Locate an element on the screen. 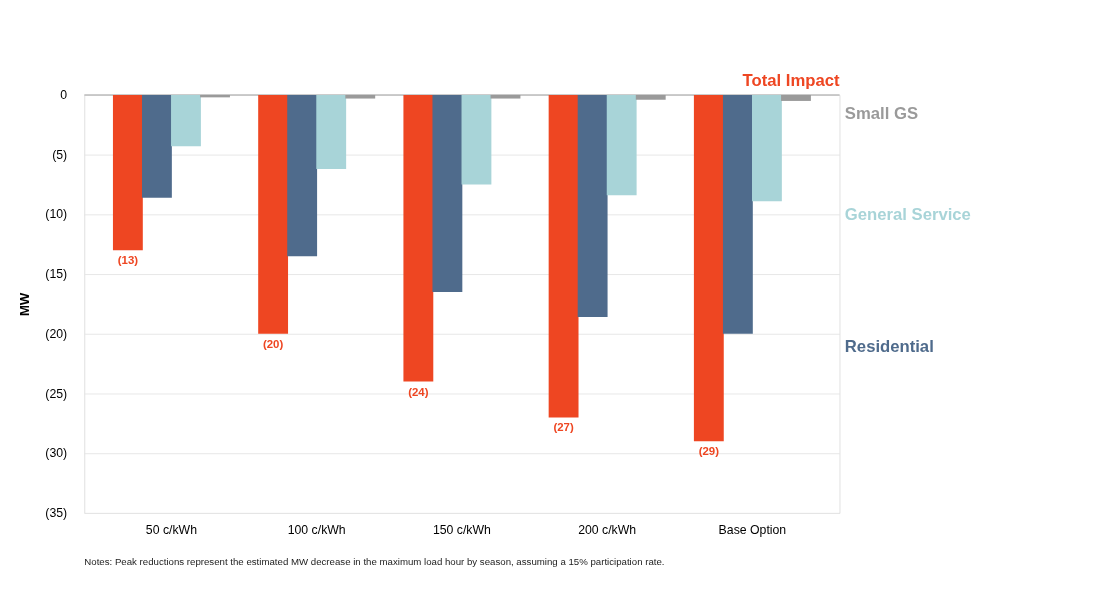  y-axis-title: MW is located at coordinates (24, 304).